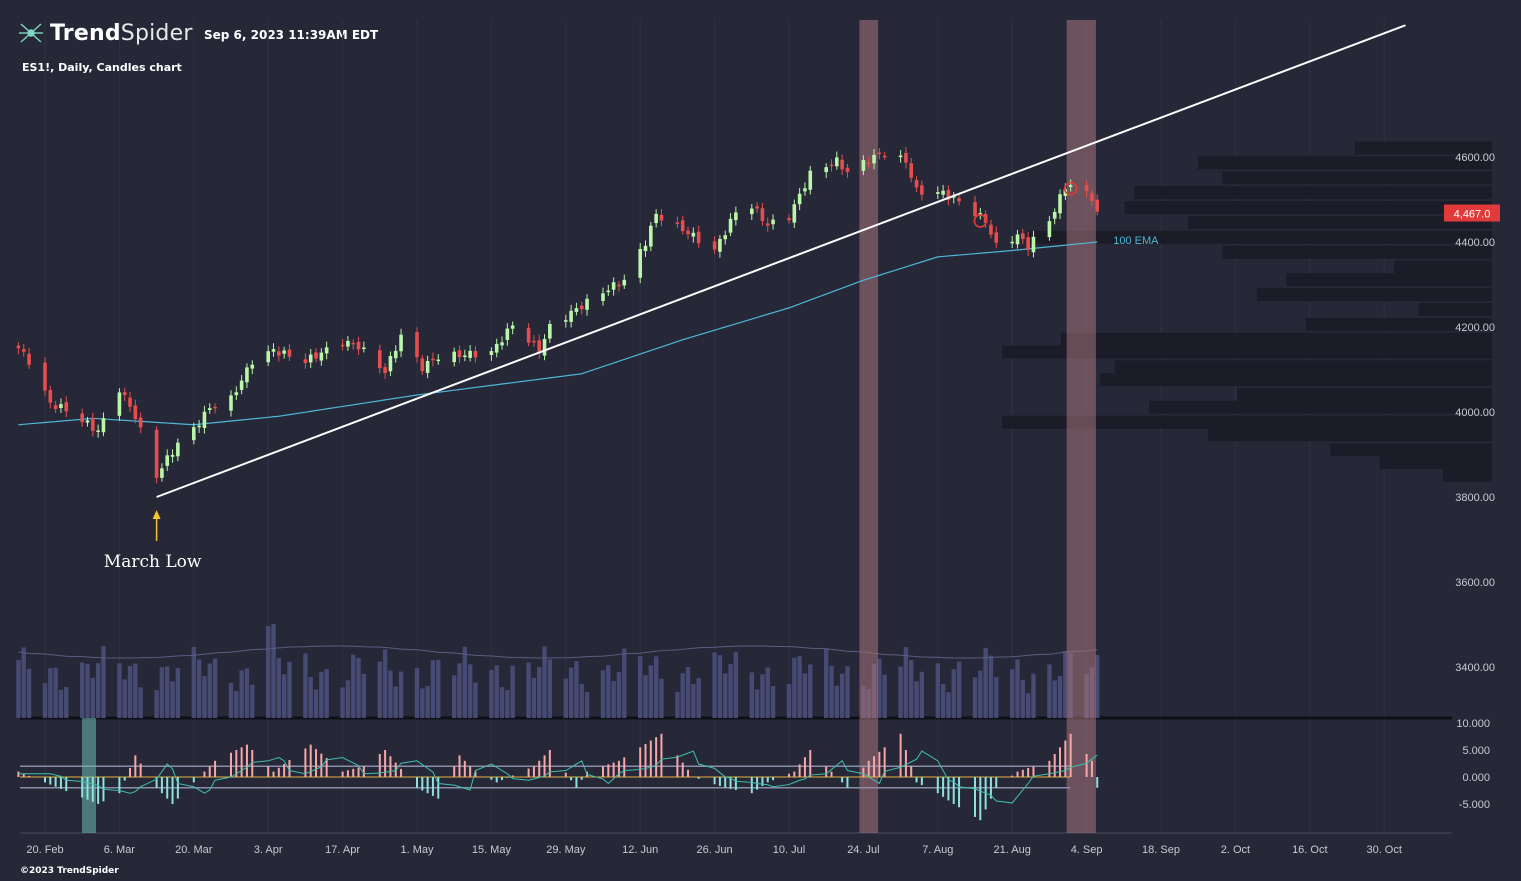  Describe the element at coordinates (1475, 243) in the screenshot. I see `price-tick-label: 4400.00` at that location.